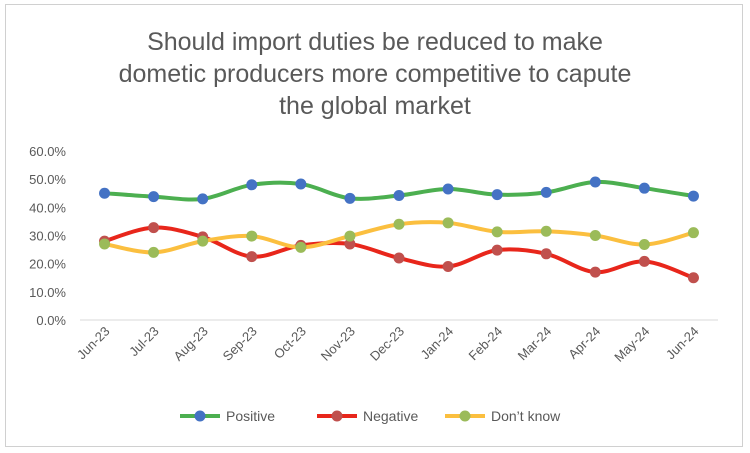  Describe the element at coordinates (535, 344) in the screenshot. I see `x-tick-label: Mar-24` at that location.